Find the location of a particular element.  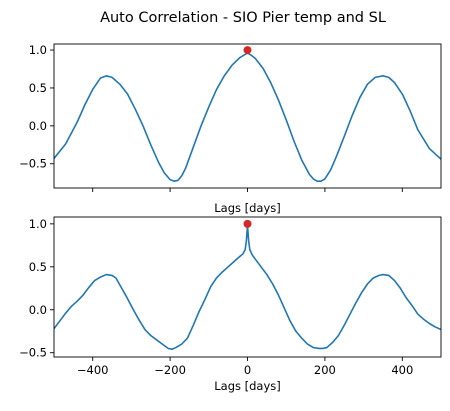

x-tick-label: −200 is located at coordinates (170, 370).